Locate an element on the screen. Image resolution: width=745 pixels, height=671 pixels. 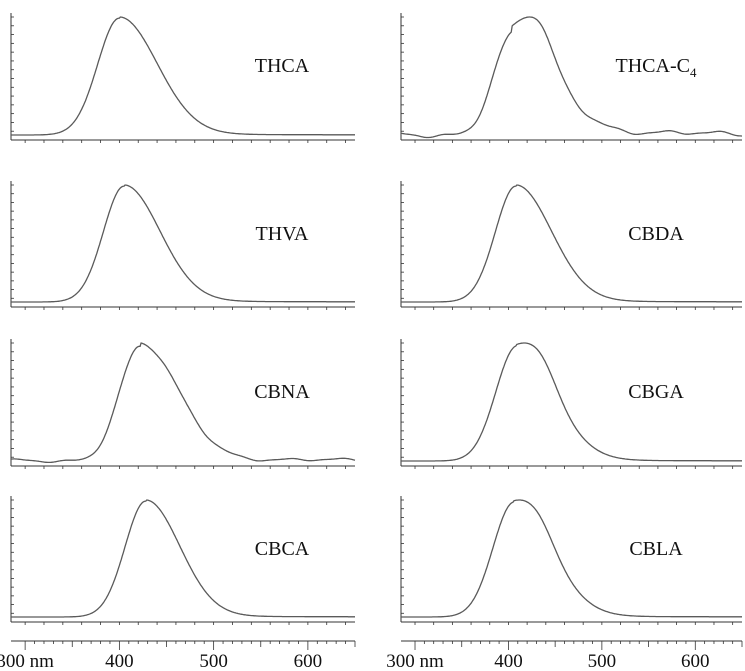
panel-label-text: CBNA is located at coordinates (282, 392).